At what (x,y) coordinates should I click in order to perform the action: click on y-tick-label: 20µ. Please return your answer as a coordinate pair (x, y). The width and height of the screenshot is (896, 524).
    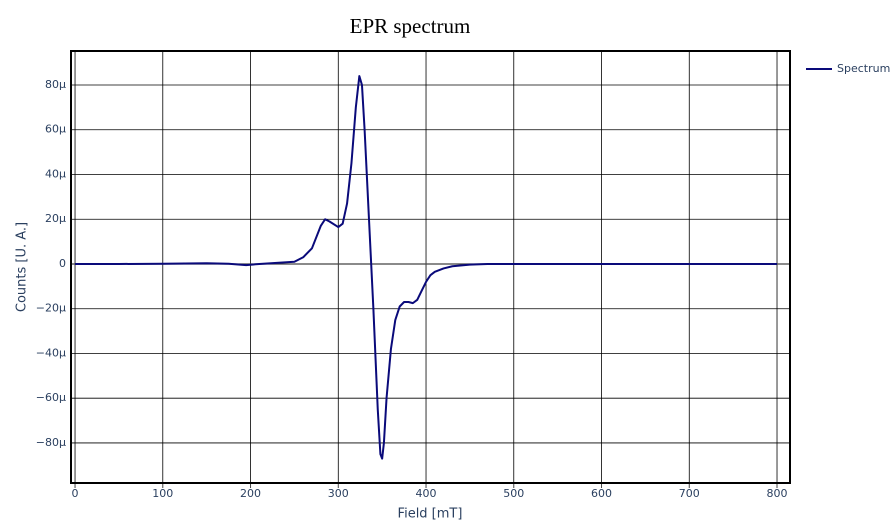
    Looking at the image, I should click on (55, 218).